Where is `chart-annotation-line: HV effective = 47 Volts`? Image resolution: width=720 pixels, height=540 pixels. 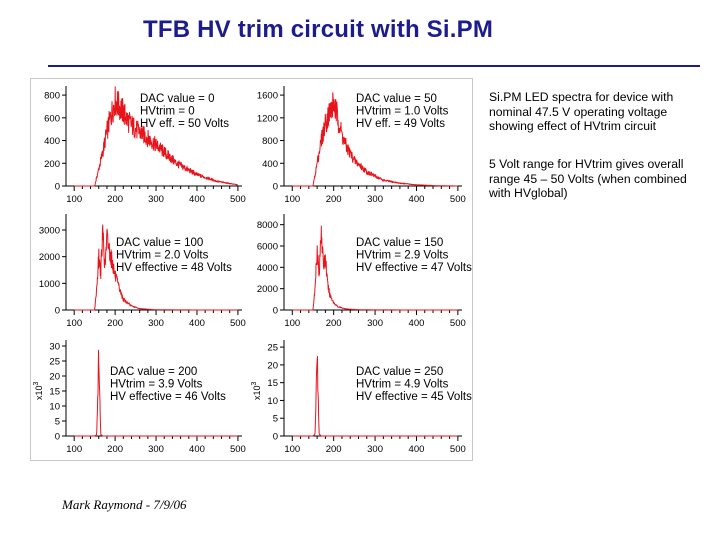
chart-annotation-line: HV effective = 47 Volts is located at coordinates (414, 268).